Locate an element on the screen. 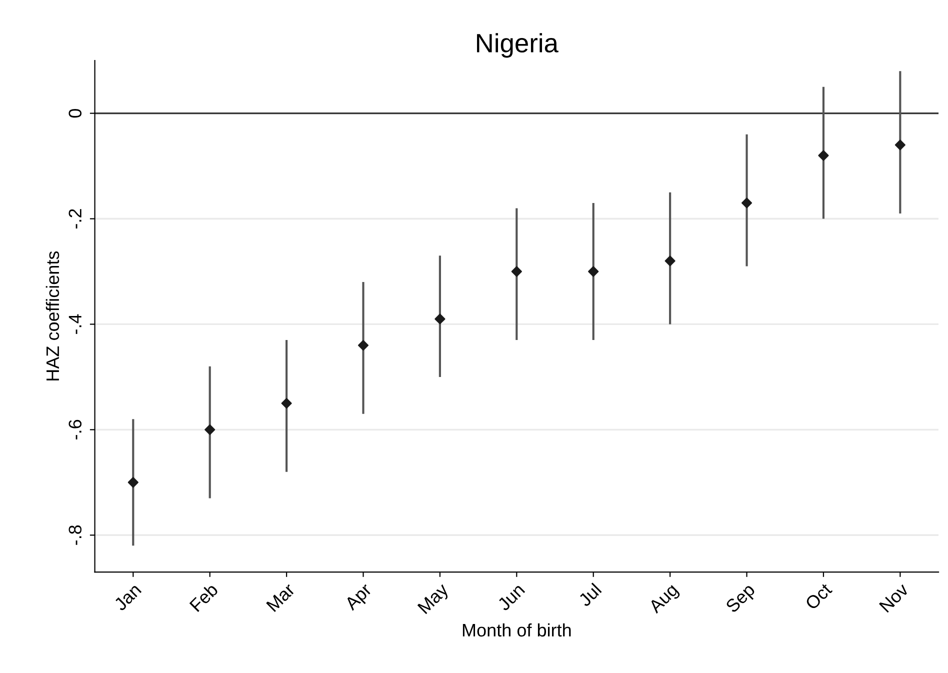 Image resolution: width=948 pixels, height=673 pixels. y-tick-label: -.4 is located at coordinates (75, 324).